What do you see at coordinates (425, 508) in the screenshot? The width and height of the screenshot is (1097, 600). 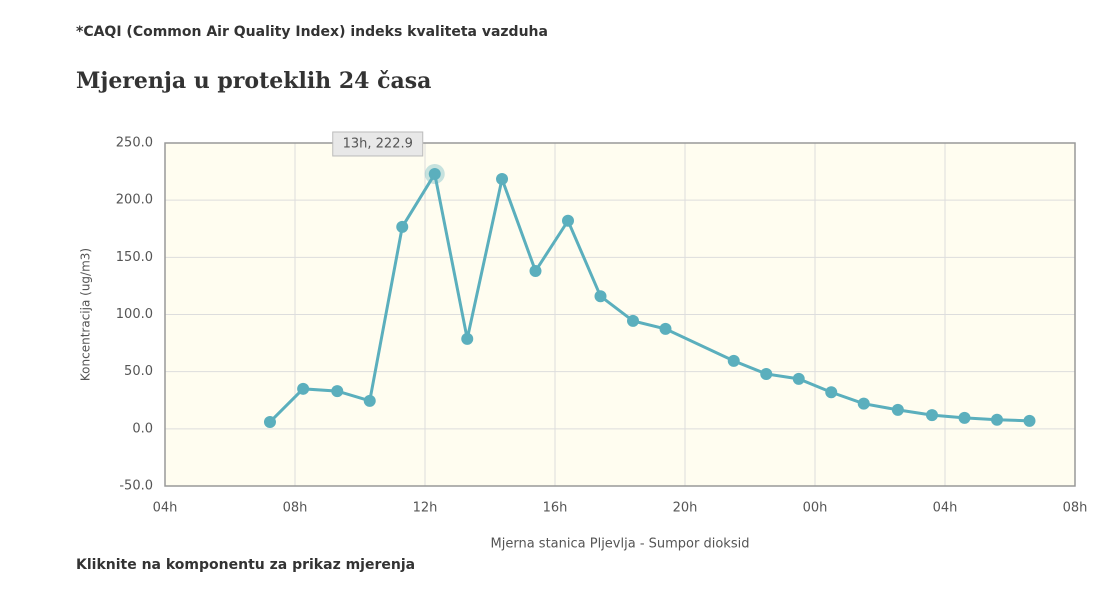 I see `x-tick-label: 12h` at bounding box center [425, 508].